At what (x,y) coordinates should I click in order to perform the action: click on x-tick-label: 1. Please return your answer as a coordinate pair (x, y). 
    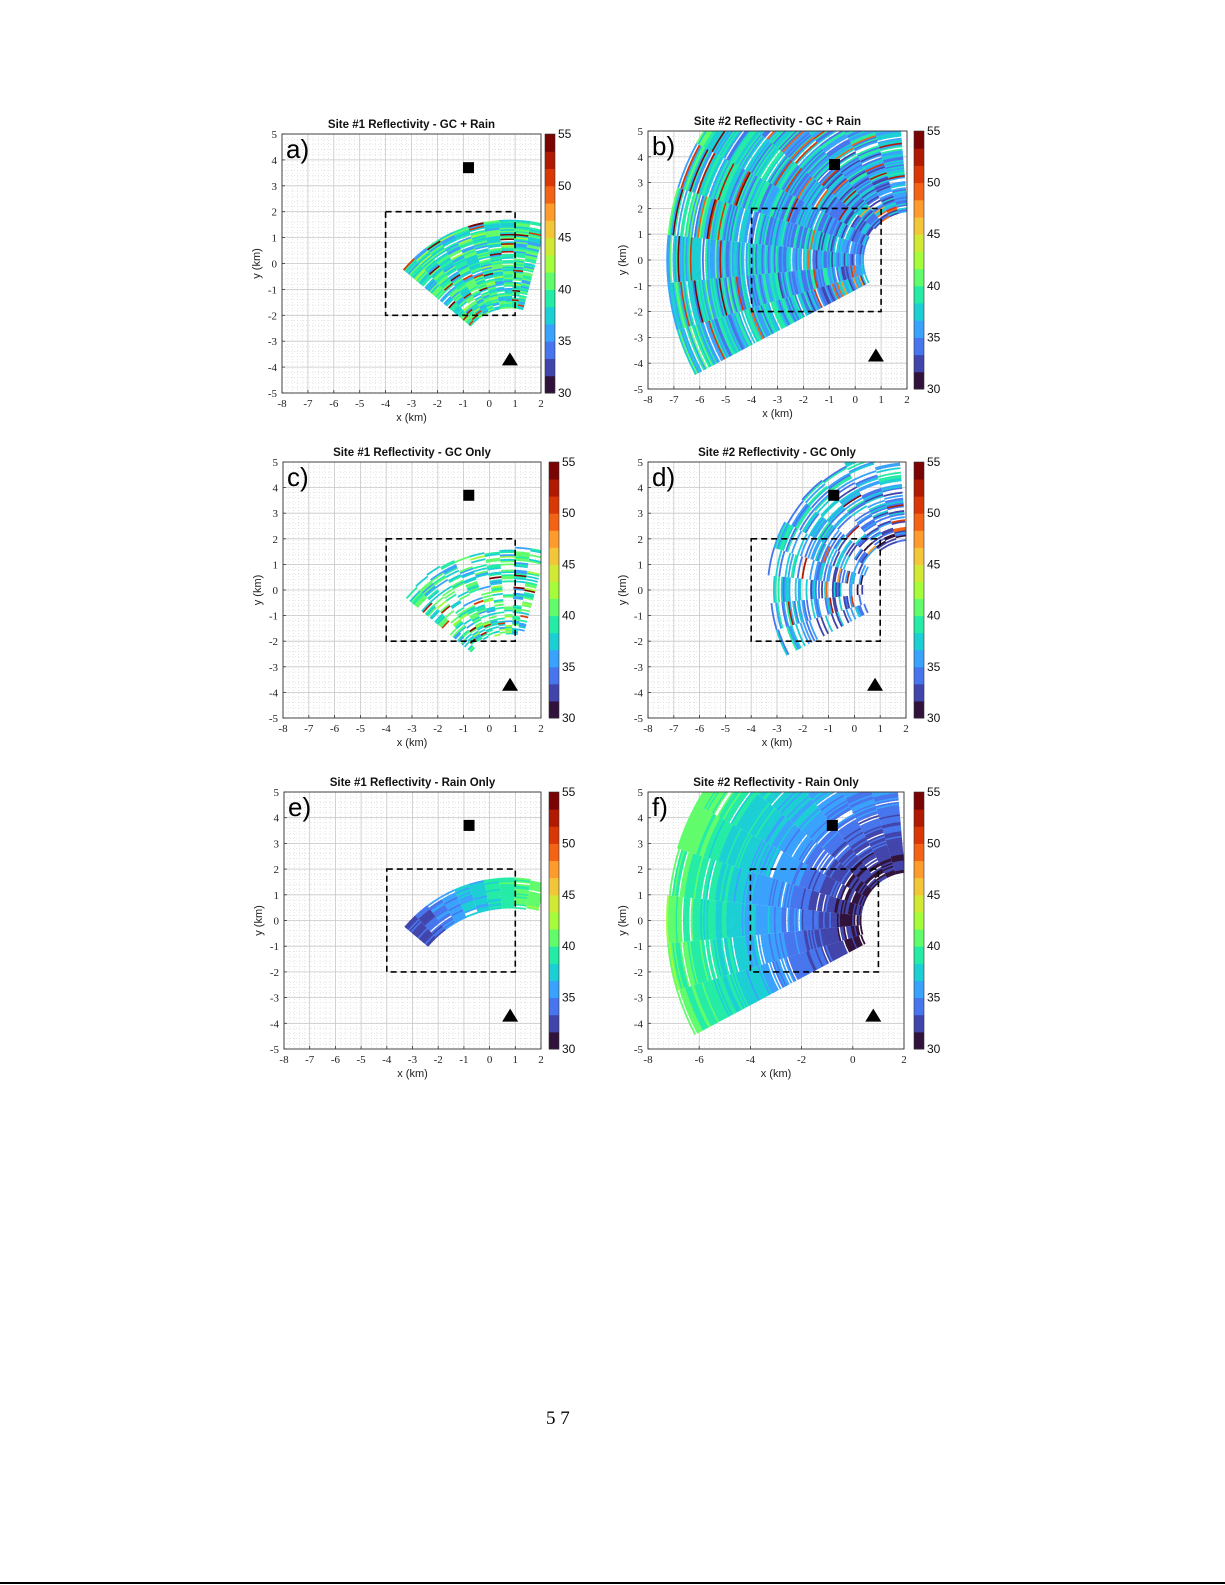
    Looking at the image, I should click on (880, 729).